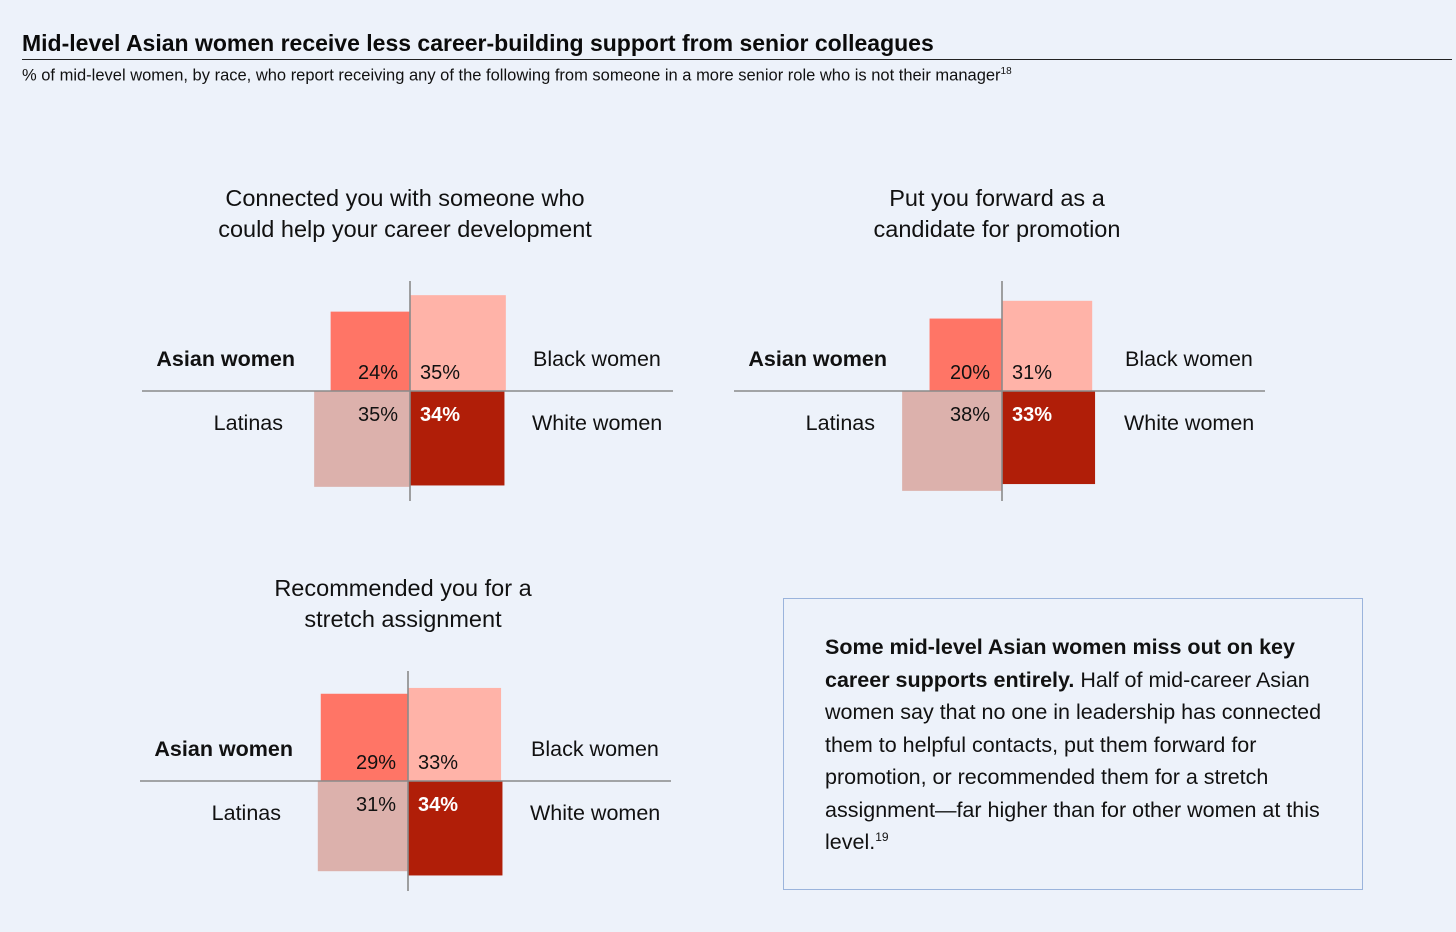  I want to click on value-label-black: 31%, so click(1032, 373).